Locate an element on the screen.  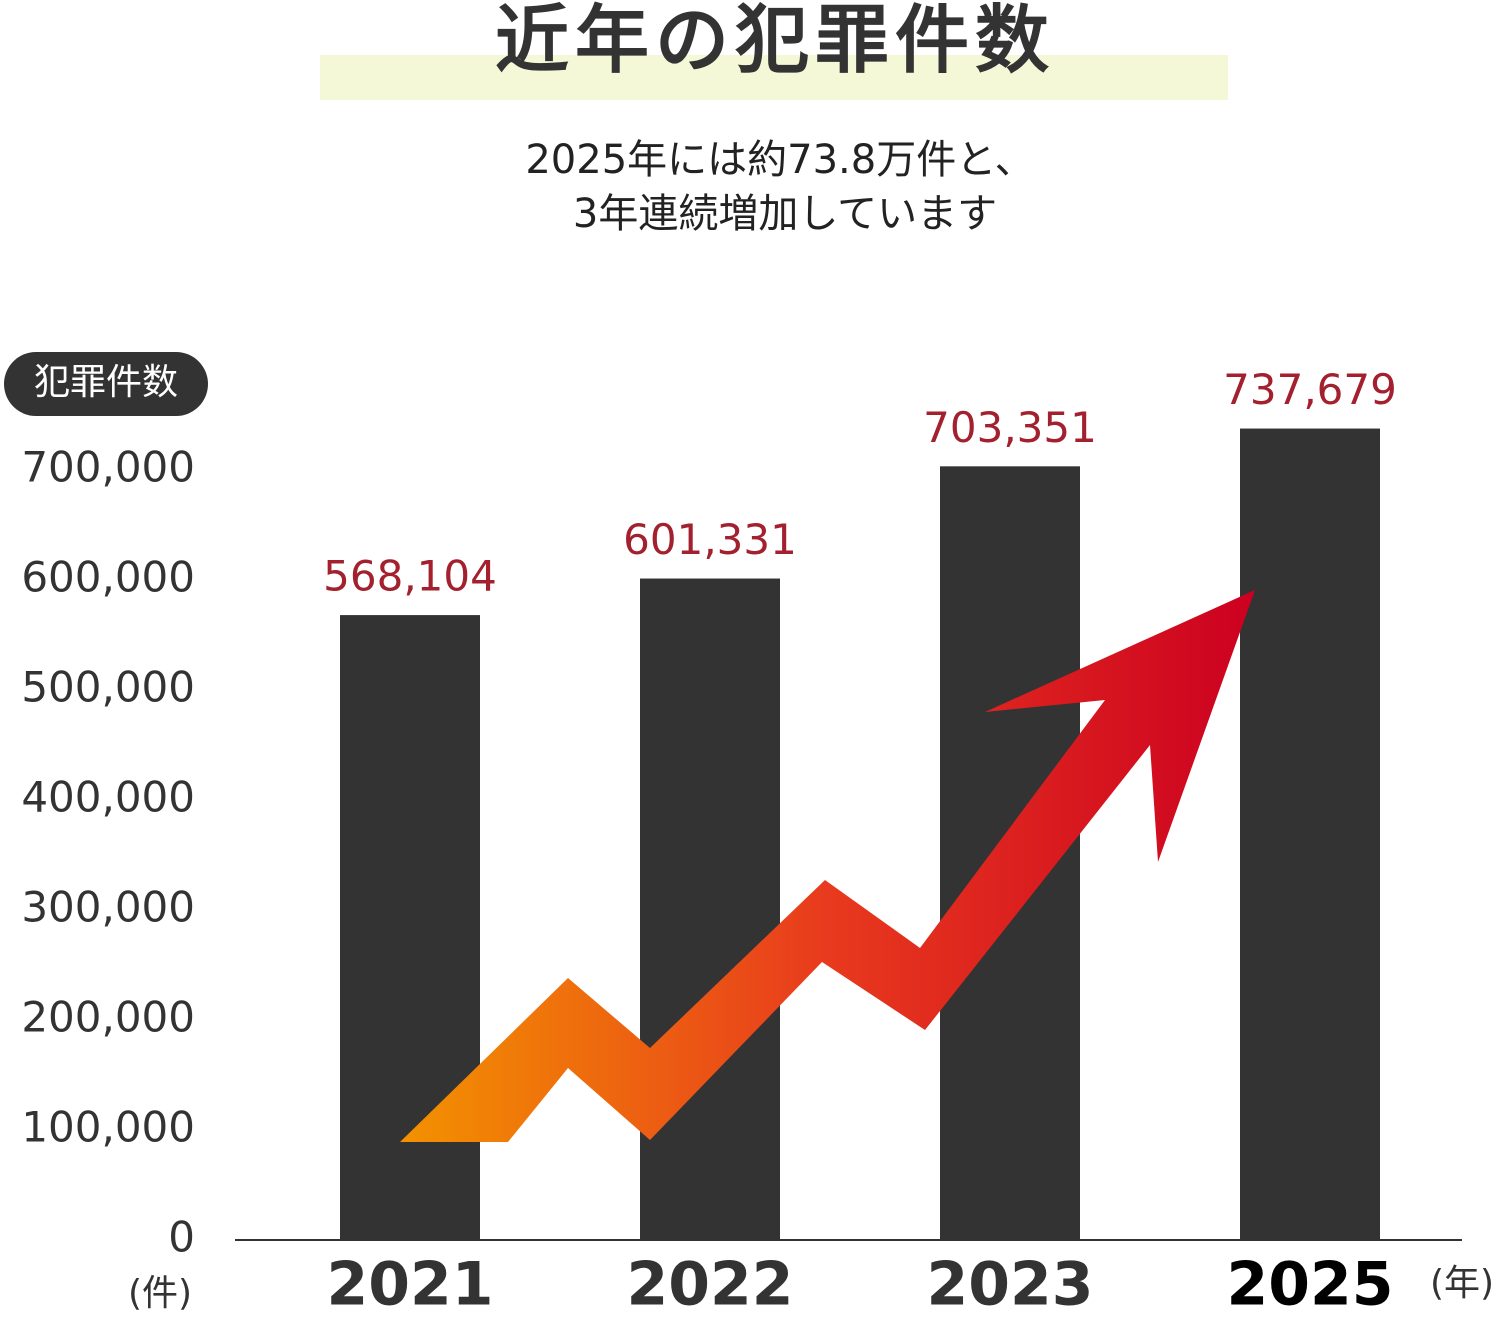
value-label: 703,351 is located at coordinates (1010, 427).